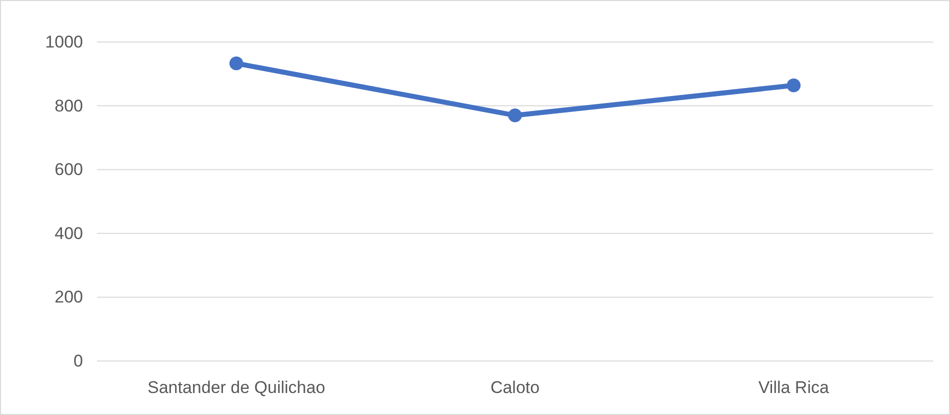  Describe the element at coordinates (64, 42) in the screenshot. I see `y-tick-label: 1000` at that location.